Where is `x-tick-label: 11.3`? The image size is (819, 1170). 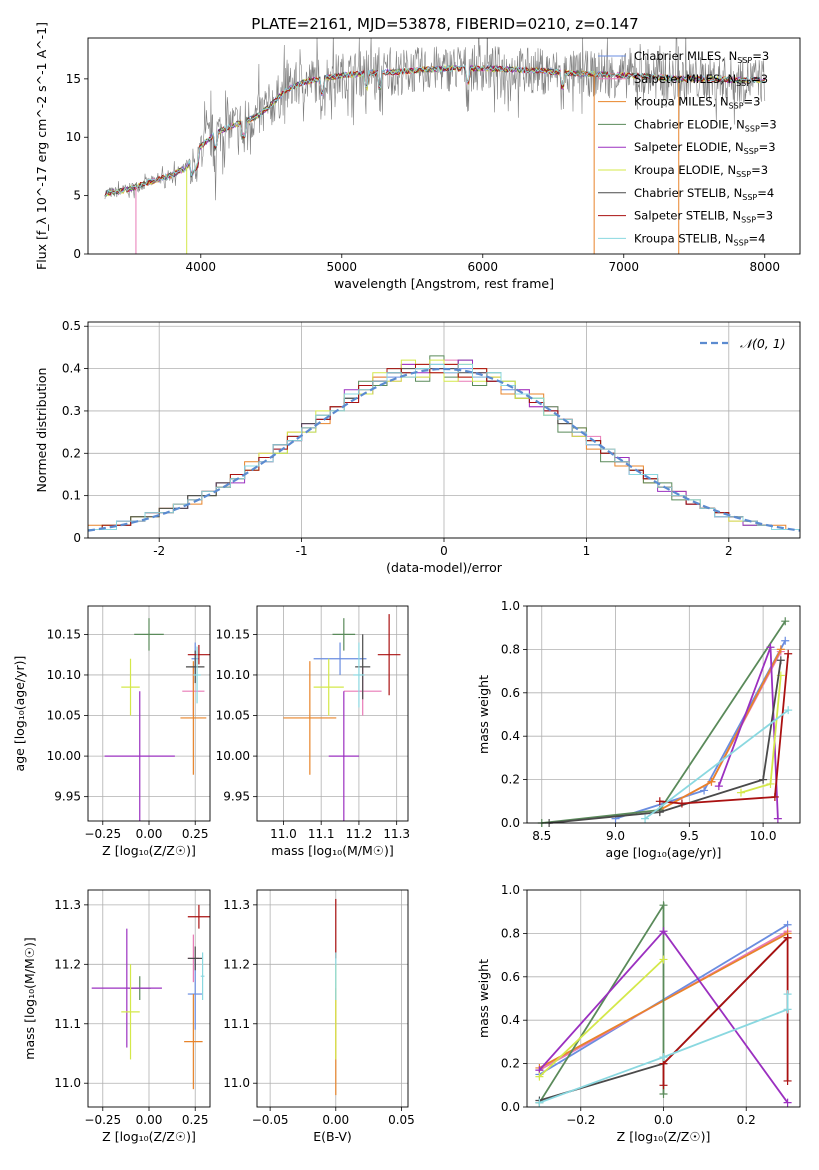
x-tick-label: 11.3 is located at coordinates (396, 834).